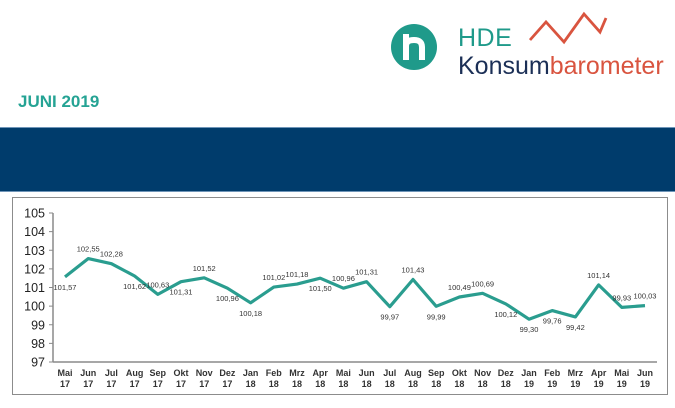  I want to click on logo-text-hde: HDE, so click(485, 38).